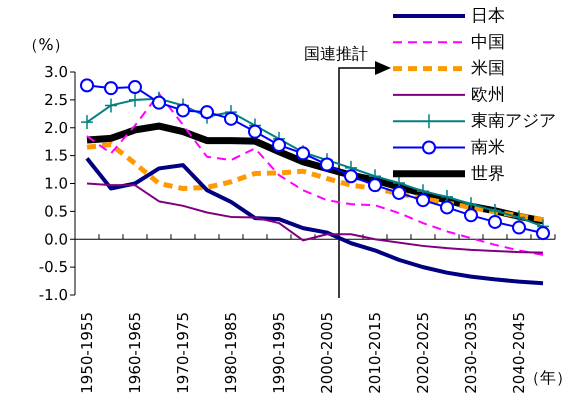  What do you see at coordinates (56, 183) in the screenshot?
I see `y-tick-label: 1.0` at bounding box center [56, 183].